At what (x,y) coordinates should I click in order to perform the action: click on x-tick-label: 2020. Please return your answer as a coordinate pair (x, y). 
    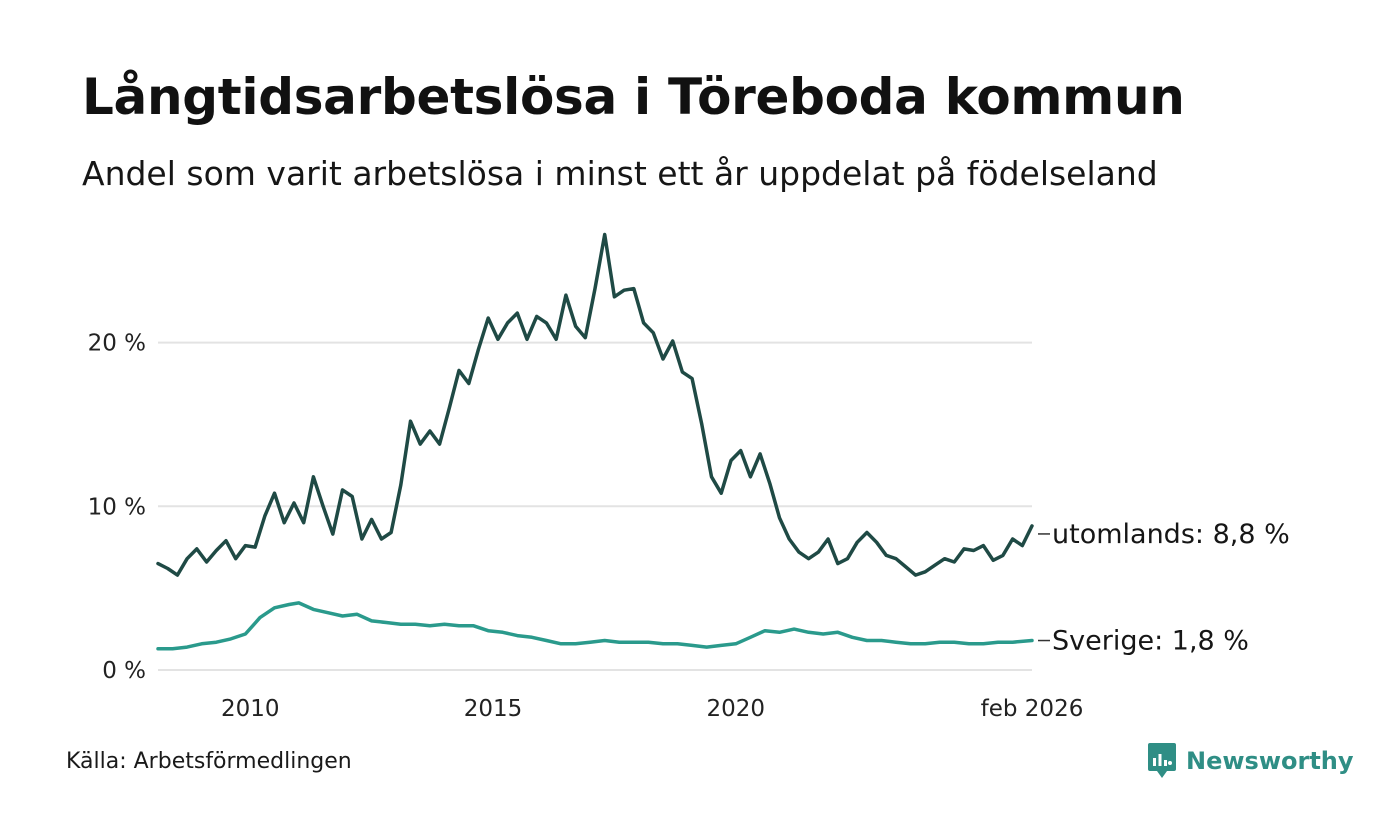
    Looking at the image, I should click on (736, 709).